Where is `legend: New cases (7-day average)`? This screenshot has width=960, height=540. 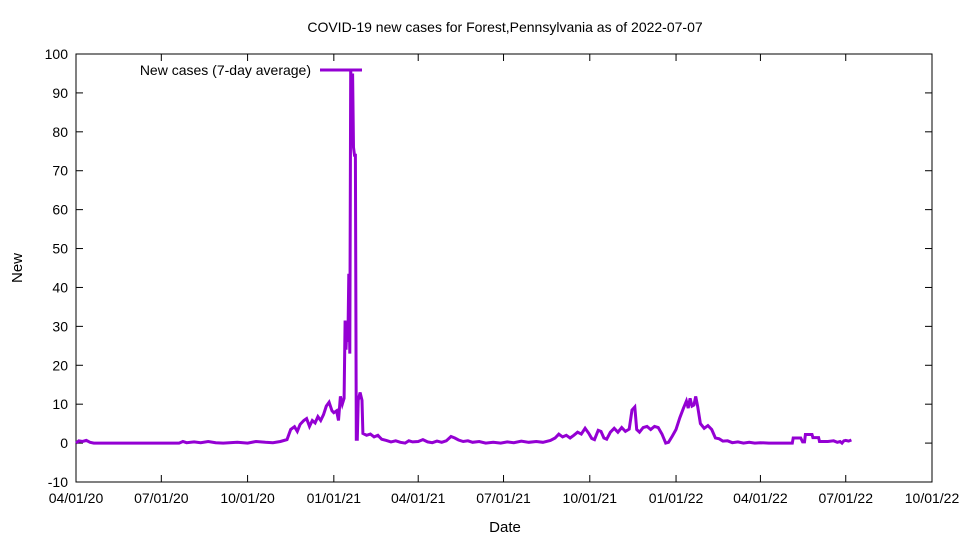 legend: New cases (7-day average) is located at coordinates (251, 70).